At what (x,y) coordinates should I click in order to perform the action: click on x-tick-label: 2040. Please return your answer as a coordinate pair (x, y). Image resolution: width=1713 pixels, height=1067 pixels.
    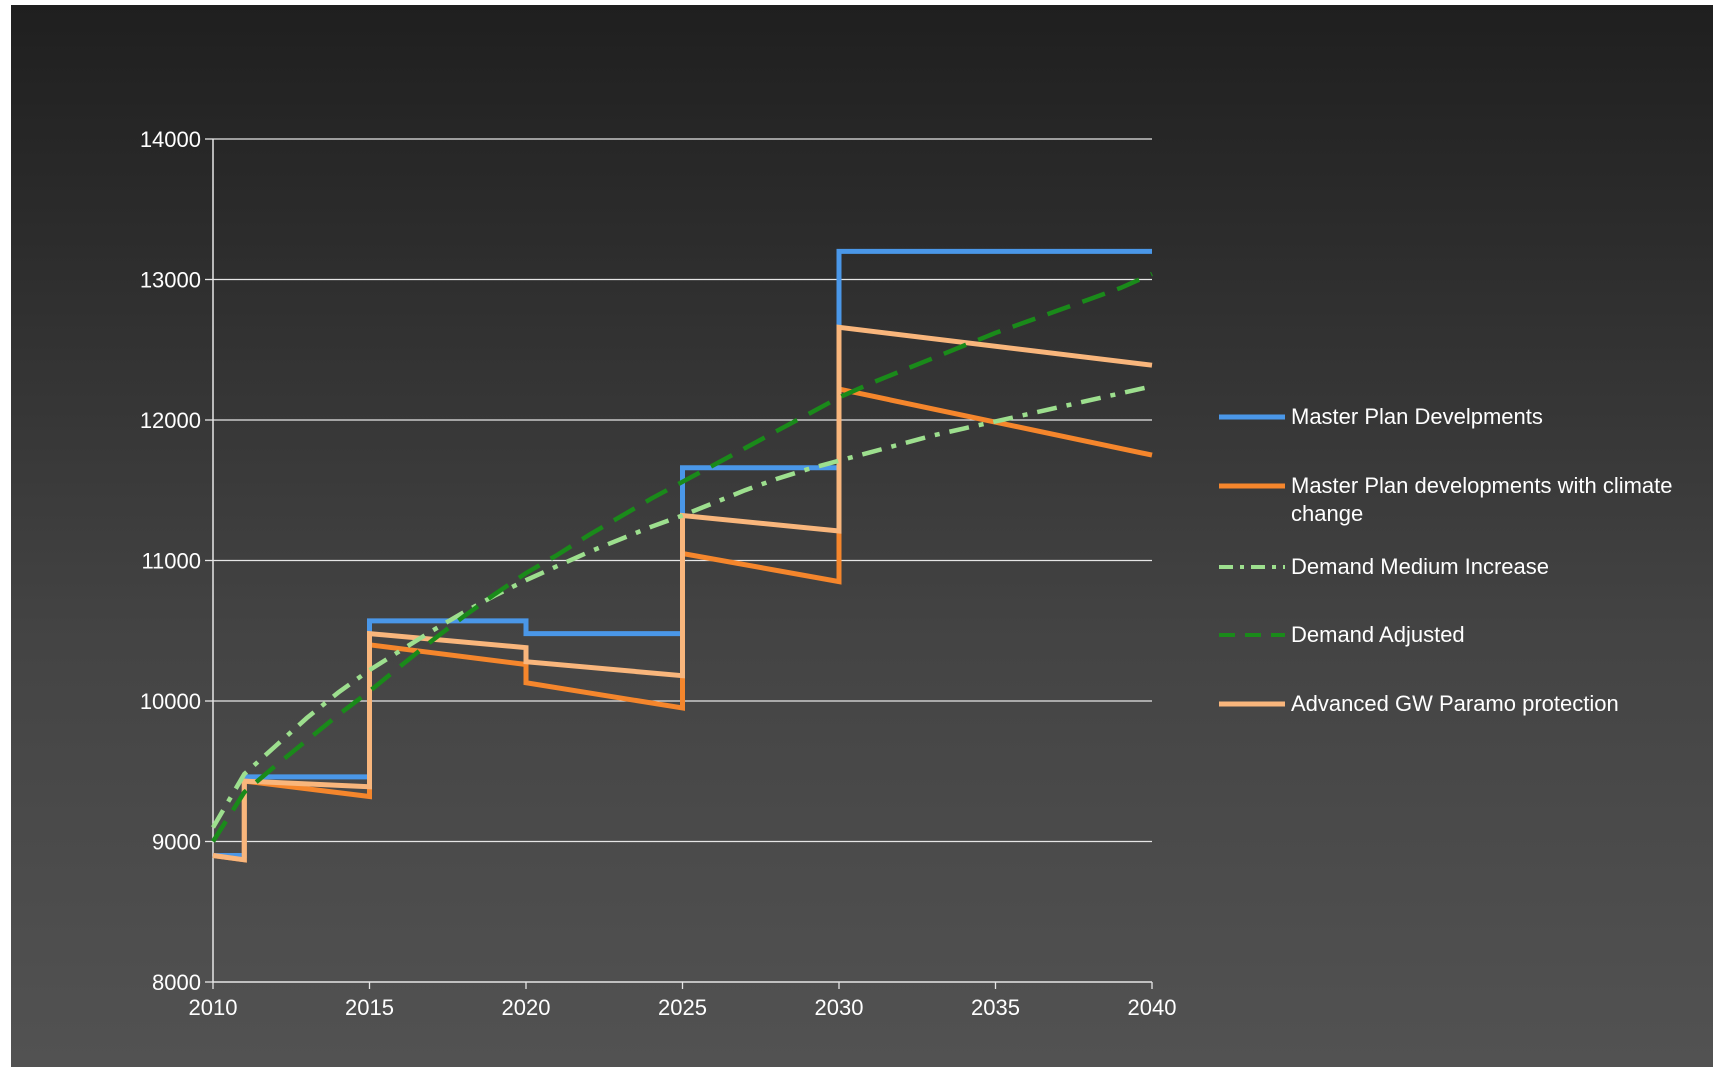
    Looking at the image, I should click on (1152, 1007).